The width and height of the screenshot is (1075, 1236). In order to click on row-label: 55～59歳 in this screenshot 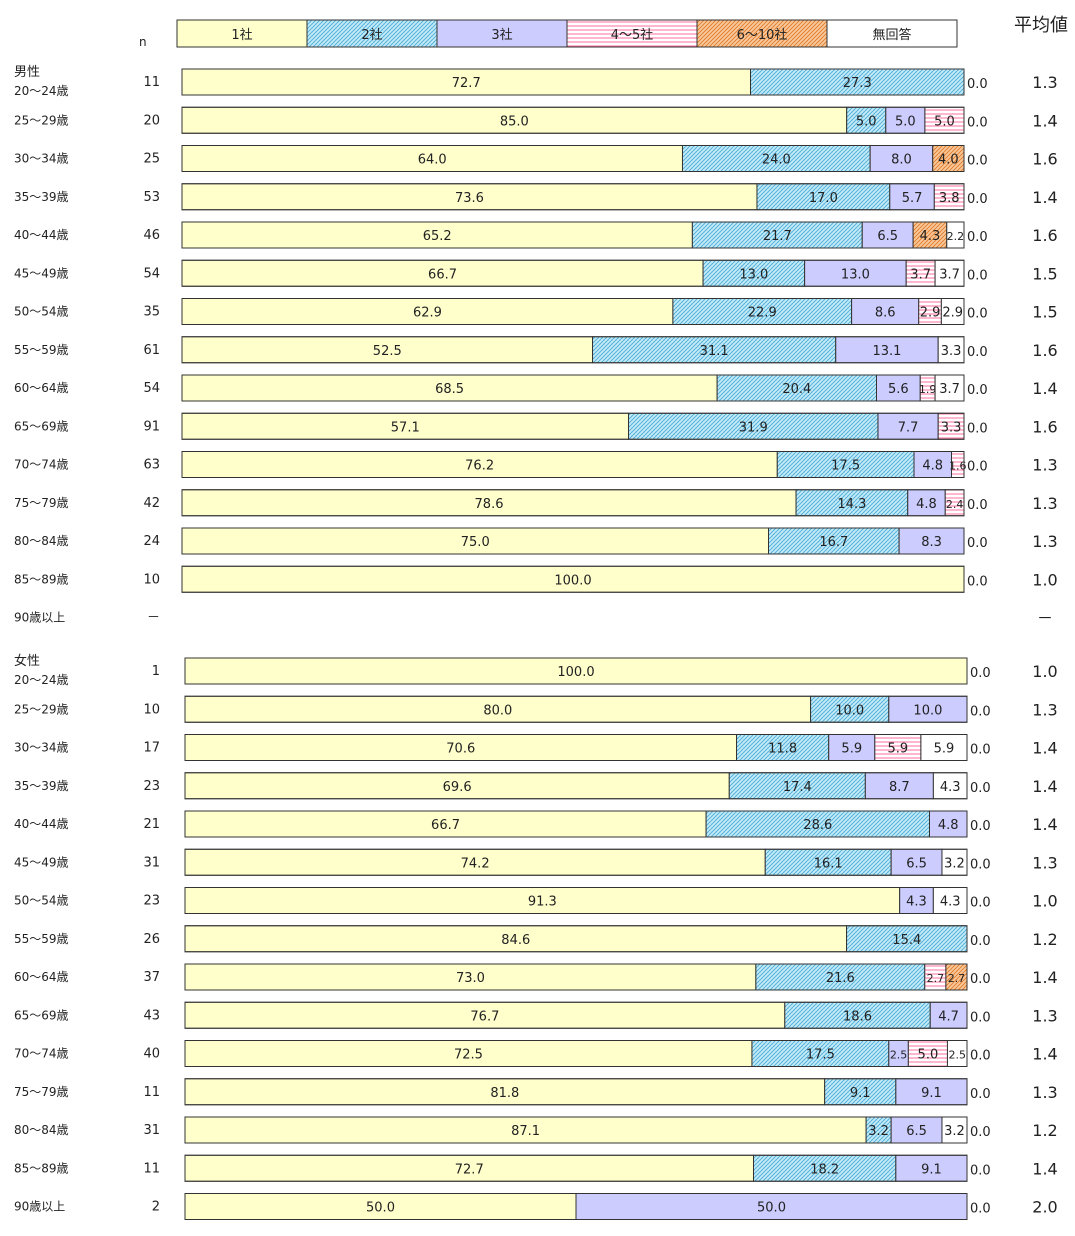, I will do `click(41, 350)`.